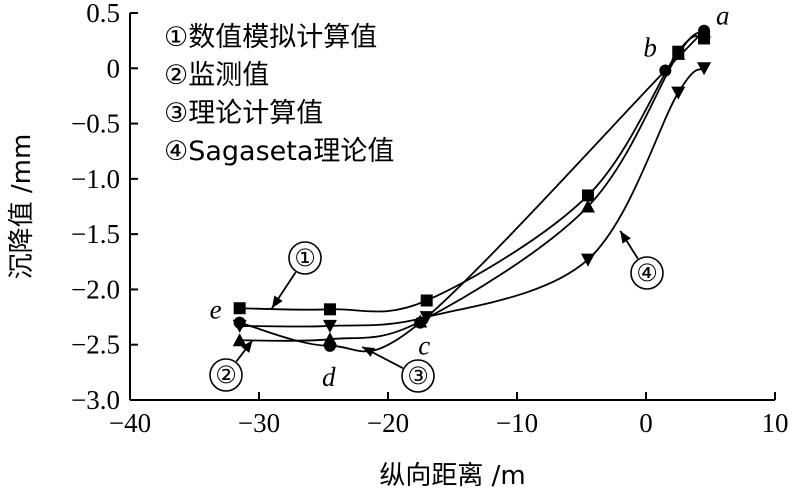 This screenshot has height=492, width=796. What do you see at coordinates (95, 124) in the screenshot?
I see `y-tick-label: −0.5` at bounding box center [95, 124].